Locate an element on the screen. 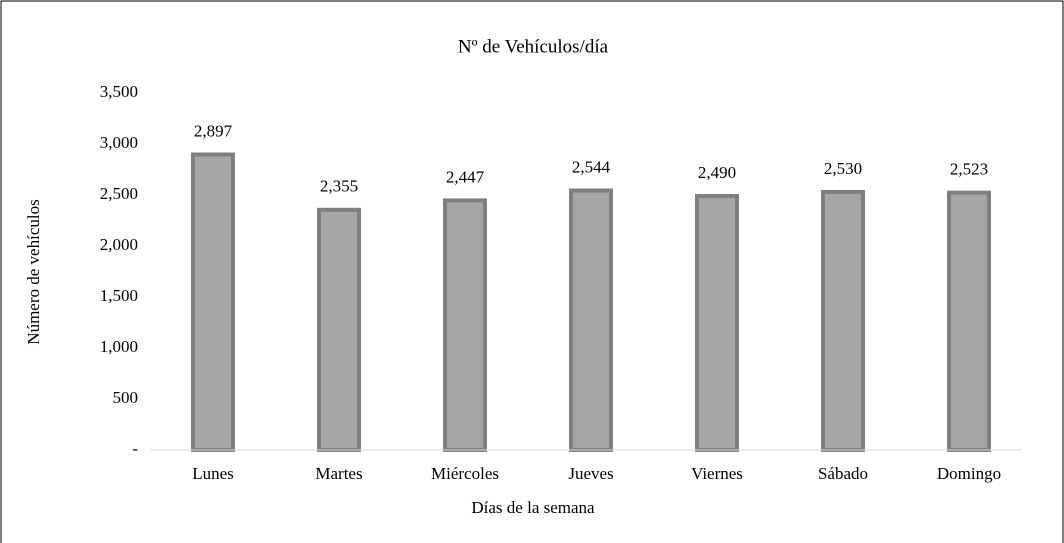  value-label: 2,530 is located at coordinates (843, 168).